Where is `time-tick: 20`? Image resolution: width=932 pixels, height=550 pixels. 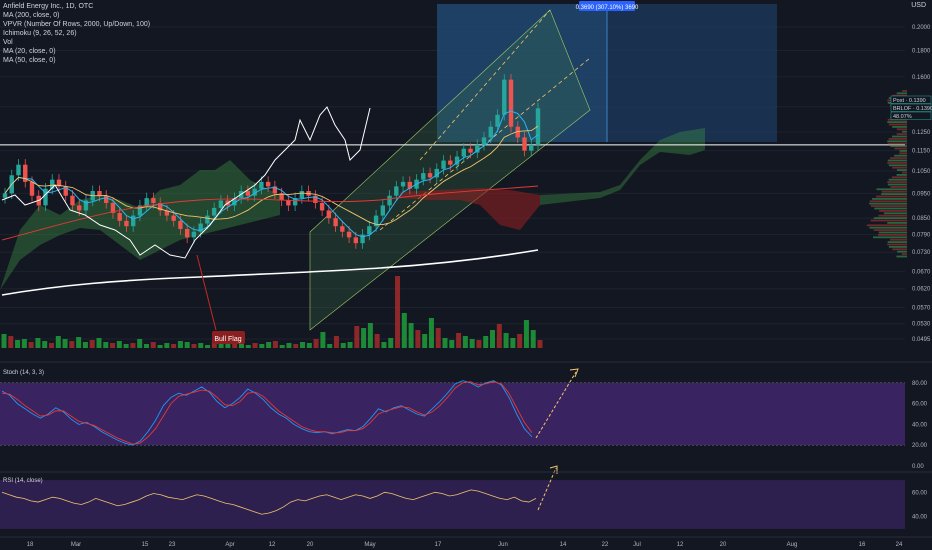
time-tick: 20 is located at coordinates (723, 545).